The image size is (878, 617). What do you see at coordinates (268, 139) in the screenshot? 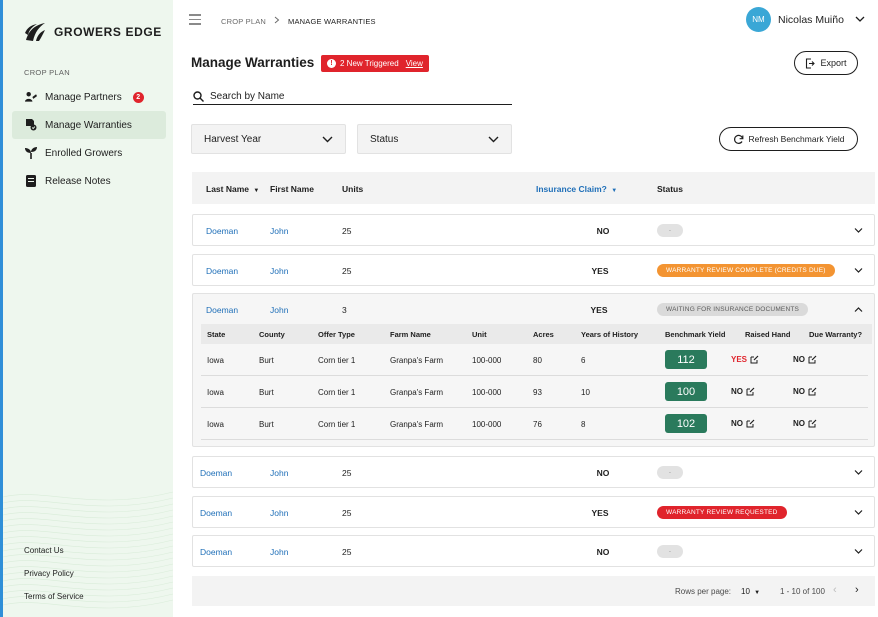
I see `harvest-year-select: Harvest Year` at bounding box center [268, 139].